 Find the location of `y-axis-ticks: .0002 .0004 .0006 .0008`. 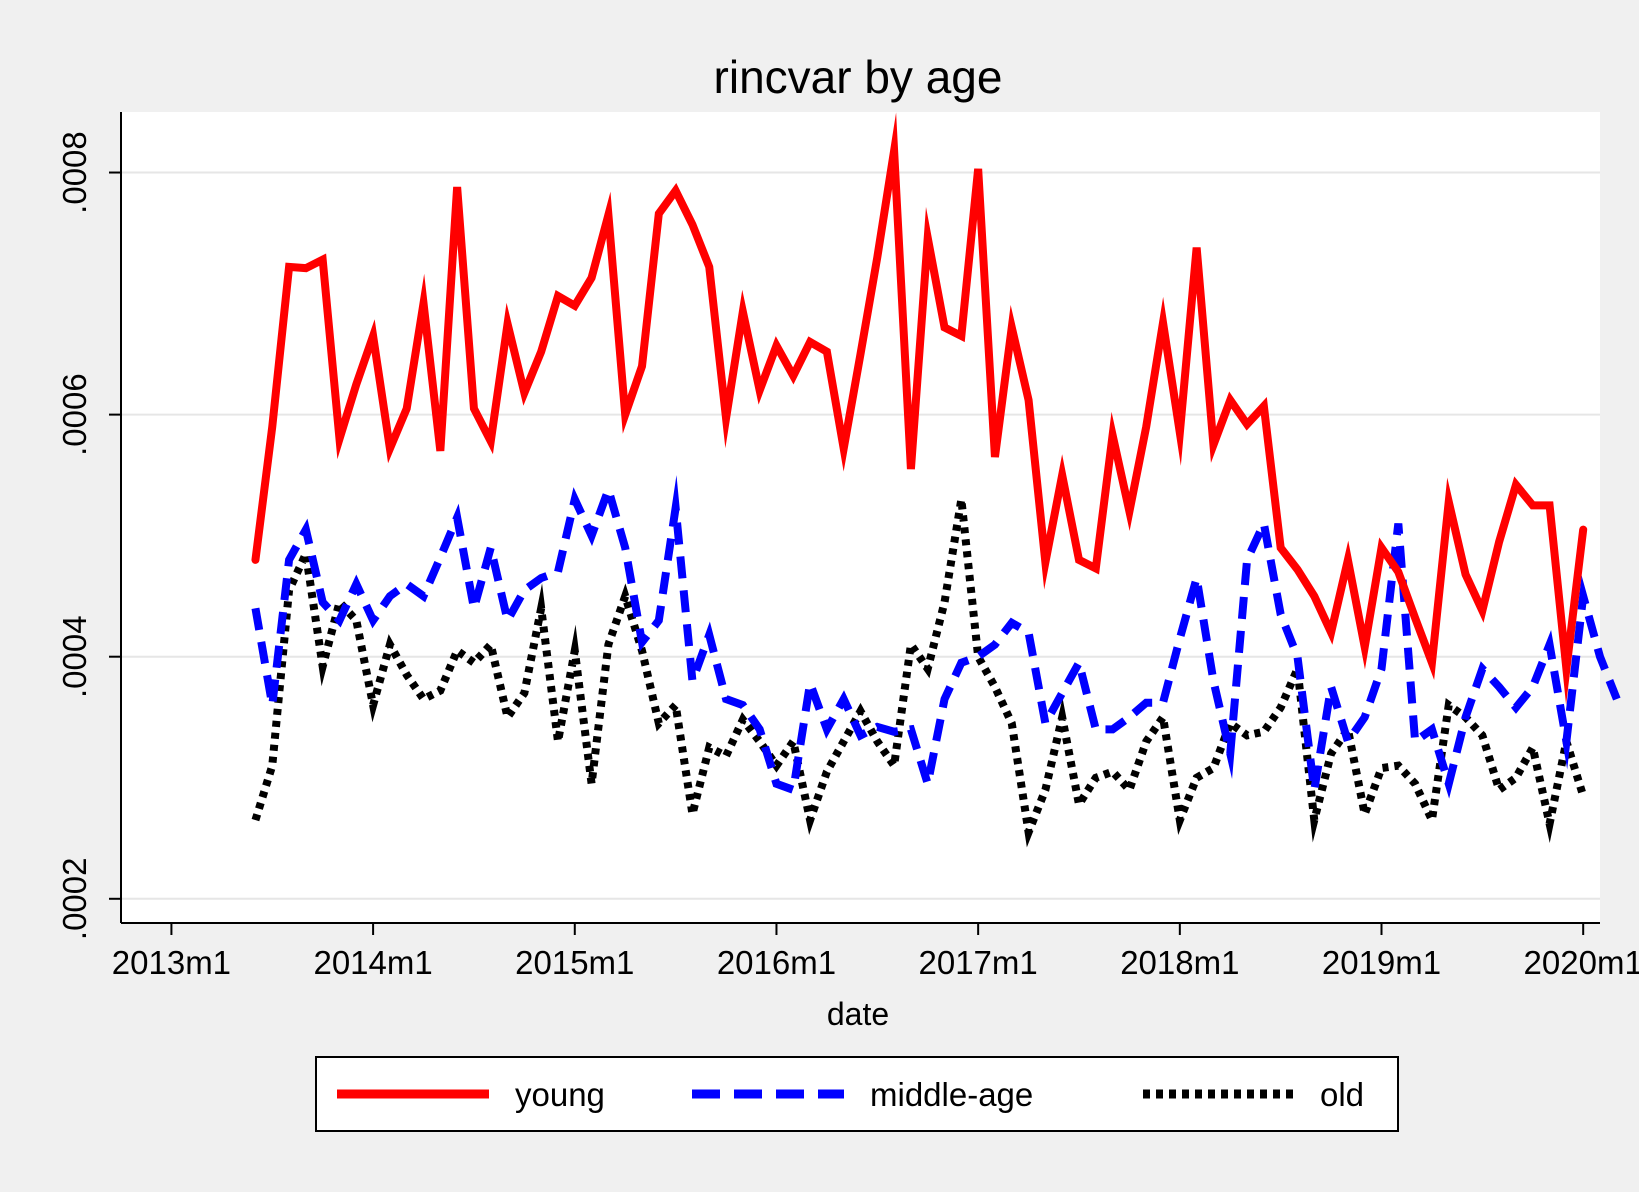

y-axis-ticks: .0002 .0004 .0006 .0008 is located at coordinates (88, 535).